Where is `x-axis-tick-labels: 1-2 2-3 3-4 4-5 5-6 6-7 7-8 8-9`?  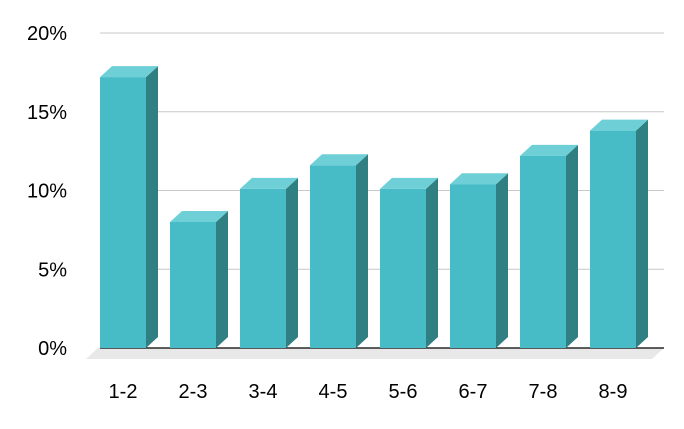 x-axis-tick-labels: 1-2 2-3 3-4 4-5 5-6 6-7 7-8 8-9 is located at coordinates (368, 392).